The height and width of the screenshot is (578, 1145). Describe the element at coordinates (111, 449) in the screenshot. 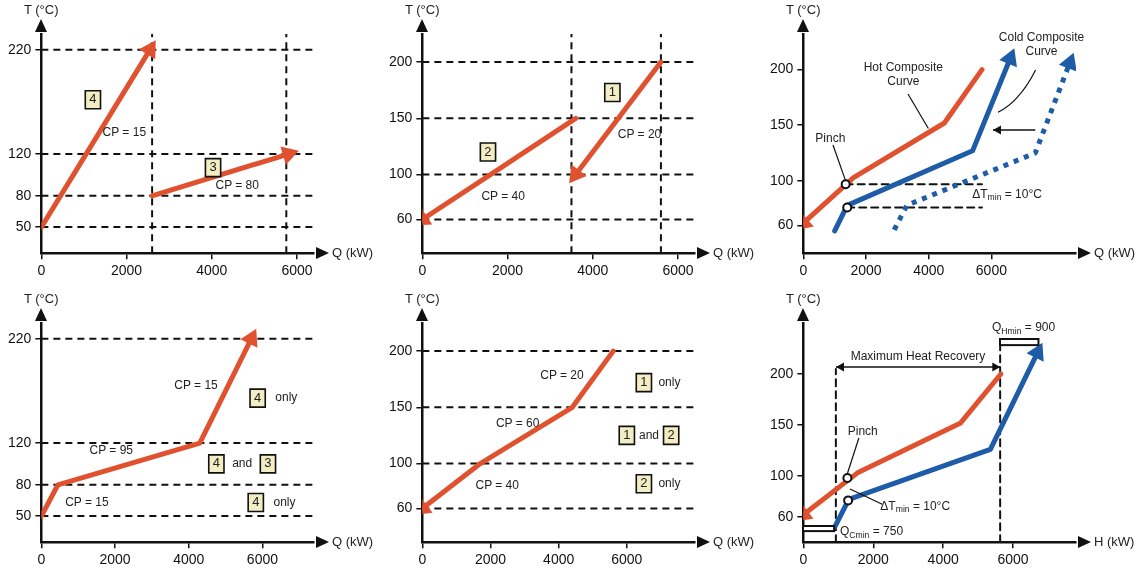

I see `annotation: CP = 95` at that location.